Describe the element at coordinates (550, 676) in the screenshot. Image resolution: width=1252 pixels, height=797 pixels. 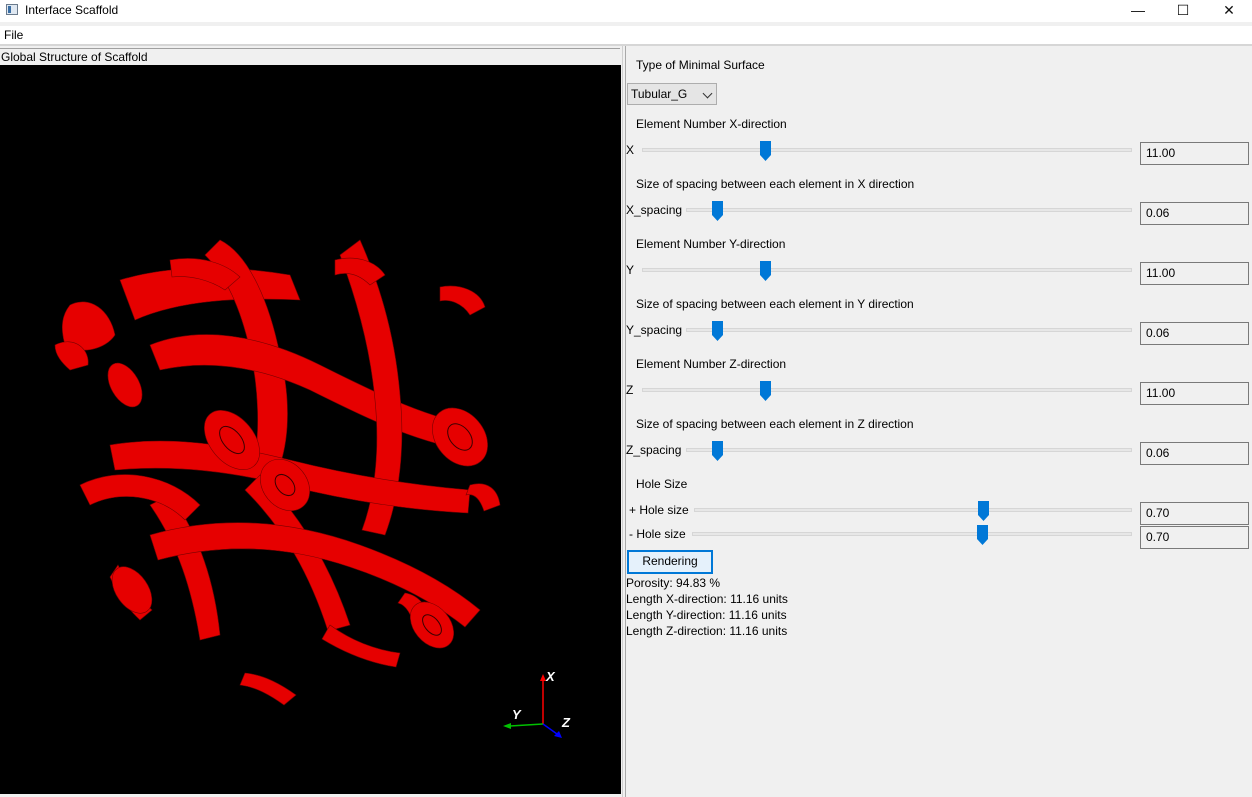
I see `axis-x-label: X` at that location.